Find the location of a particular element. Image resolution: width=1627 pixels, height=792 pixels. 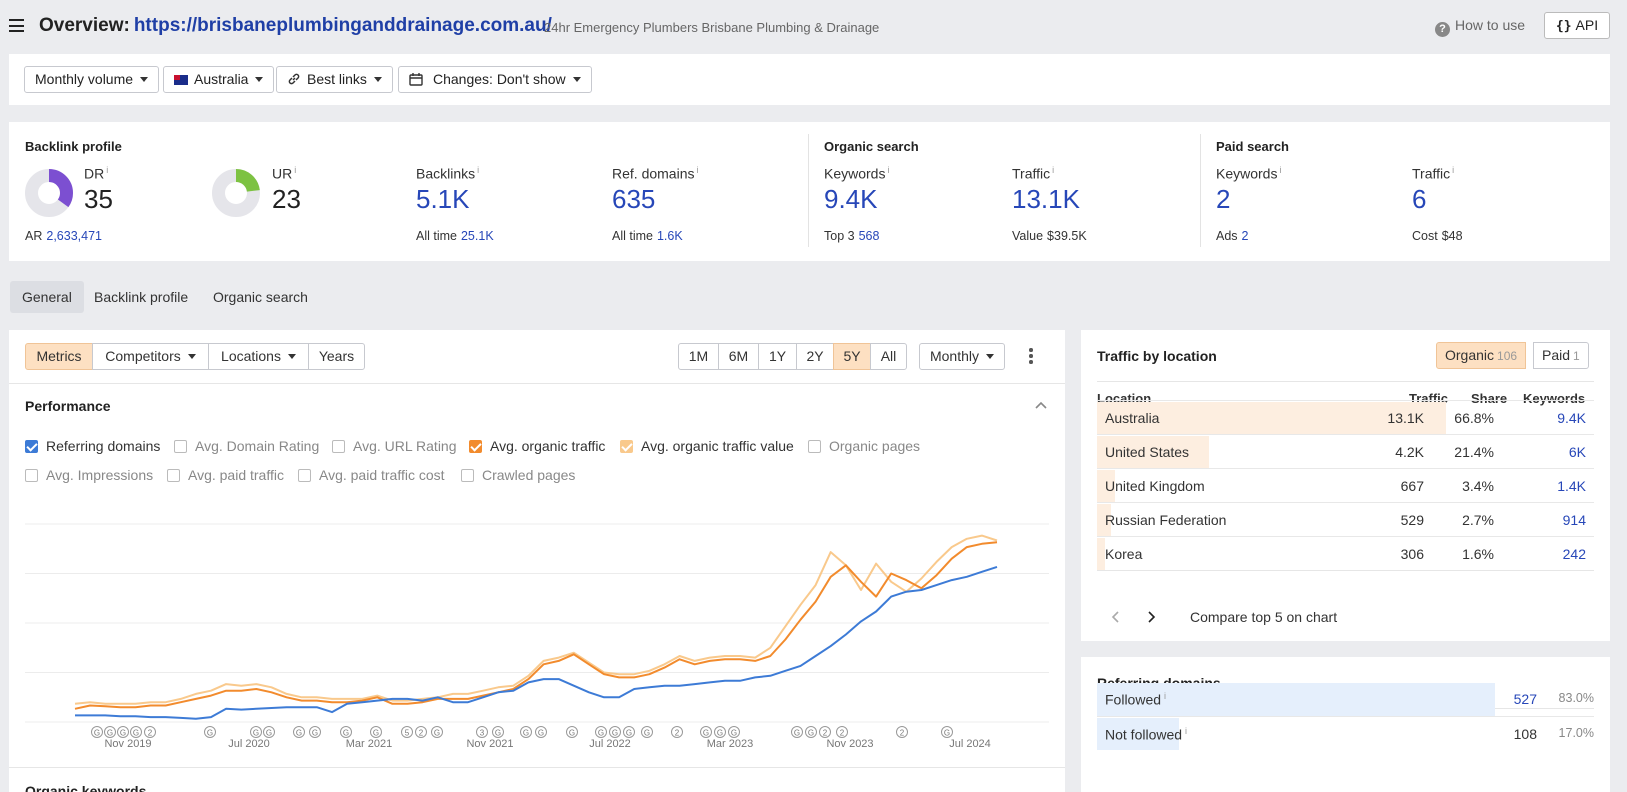

links-dropdown: Best links is located at coordinates (334, 79).